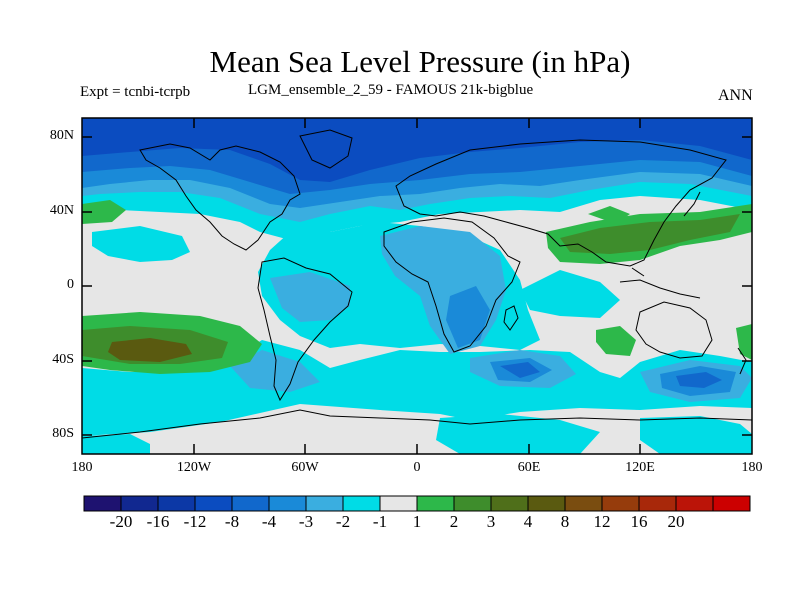 The width and height of the screenshot is (800, 600). Describe the element at coordinates (417, 521) in the screenshot. I see `colorbar-label: 1` at that location.